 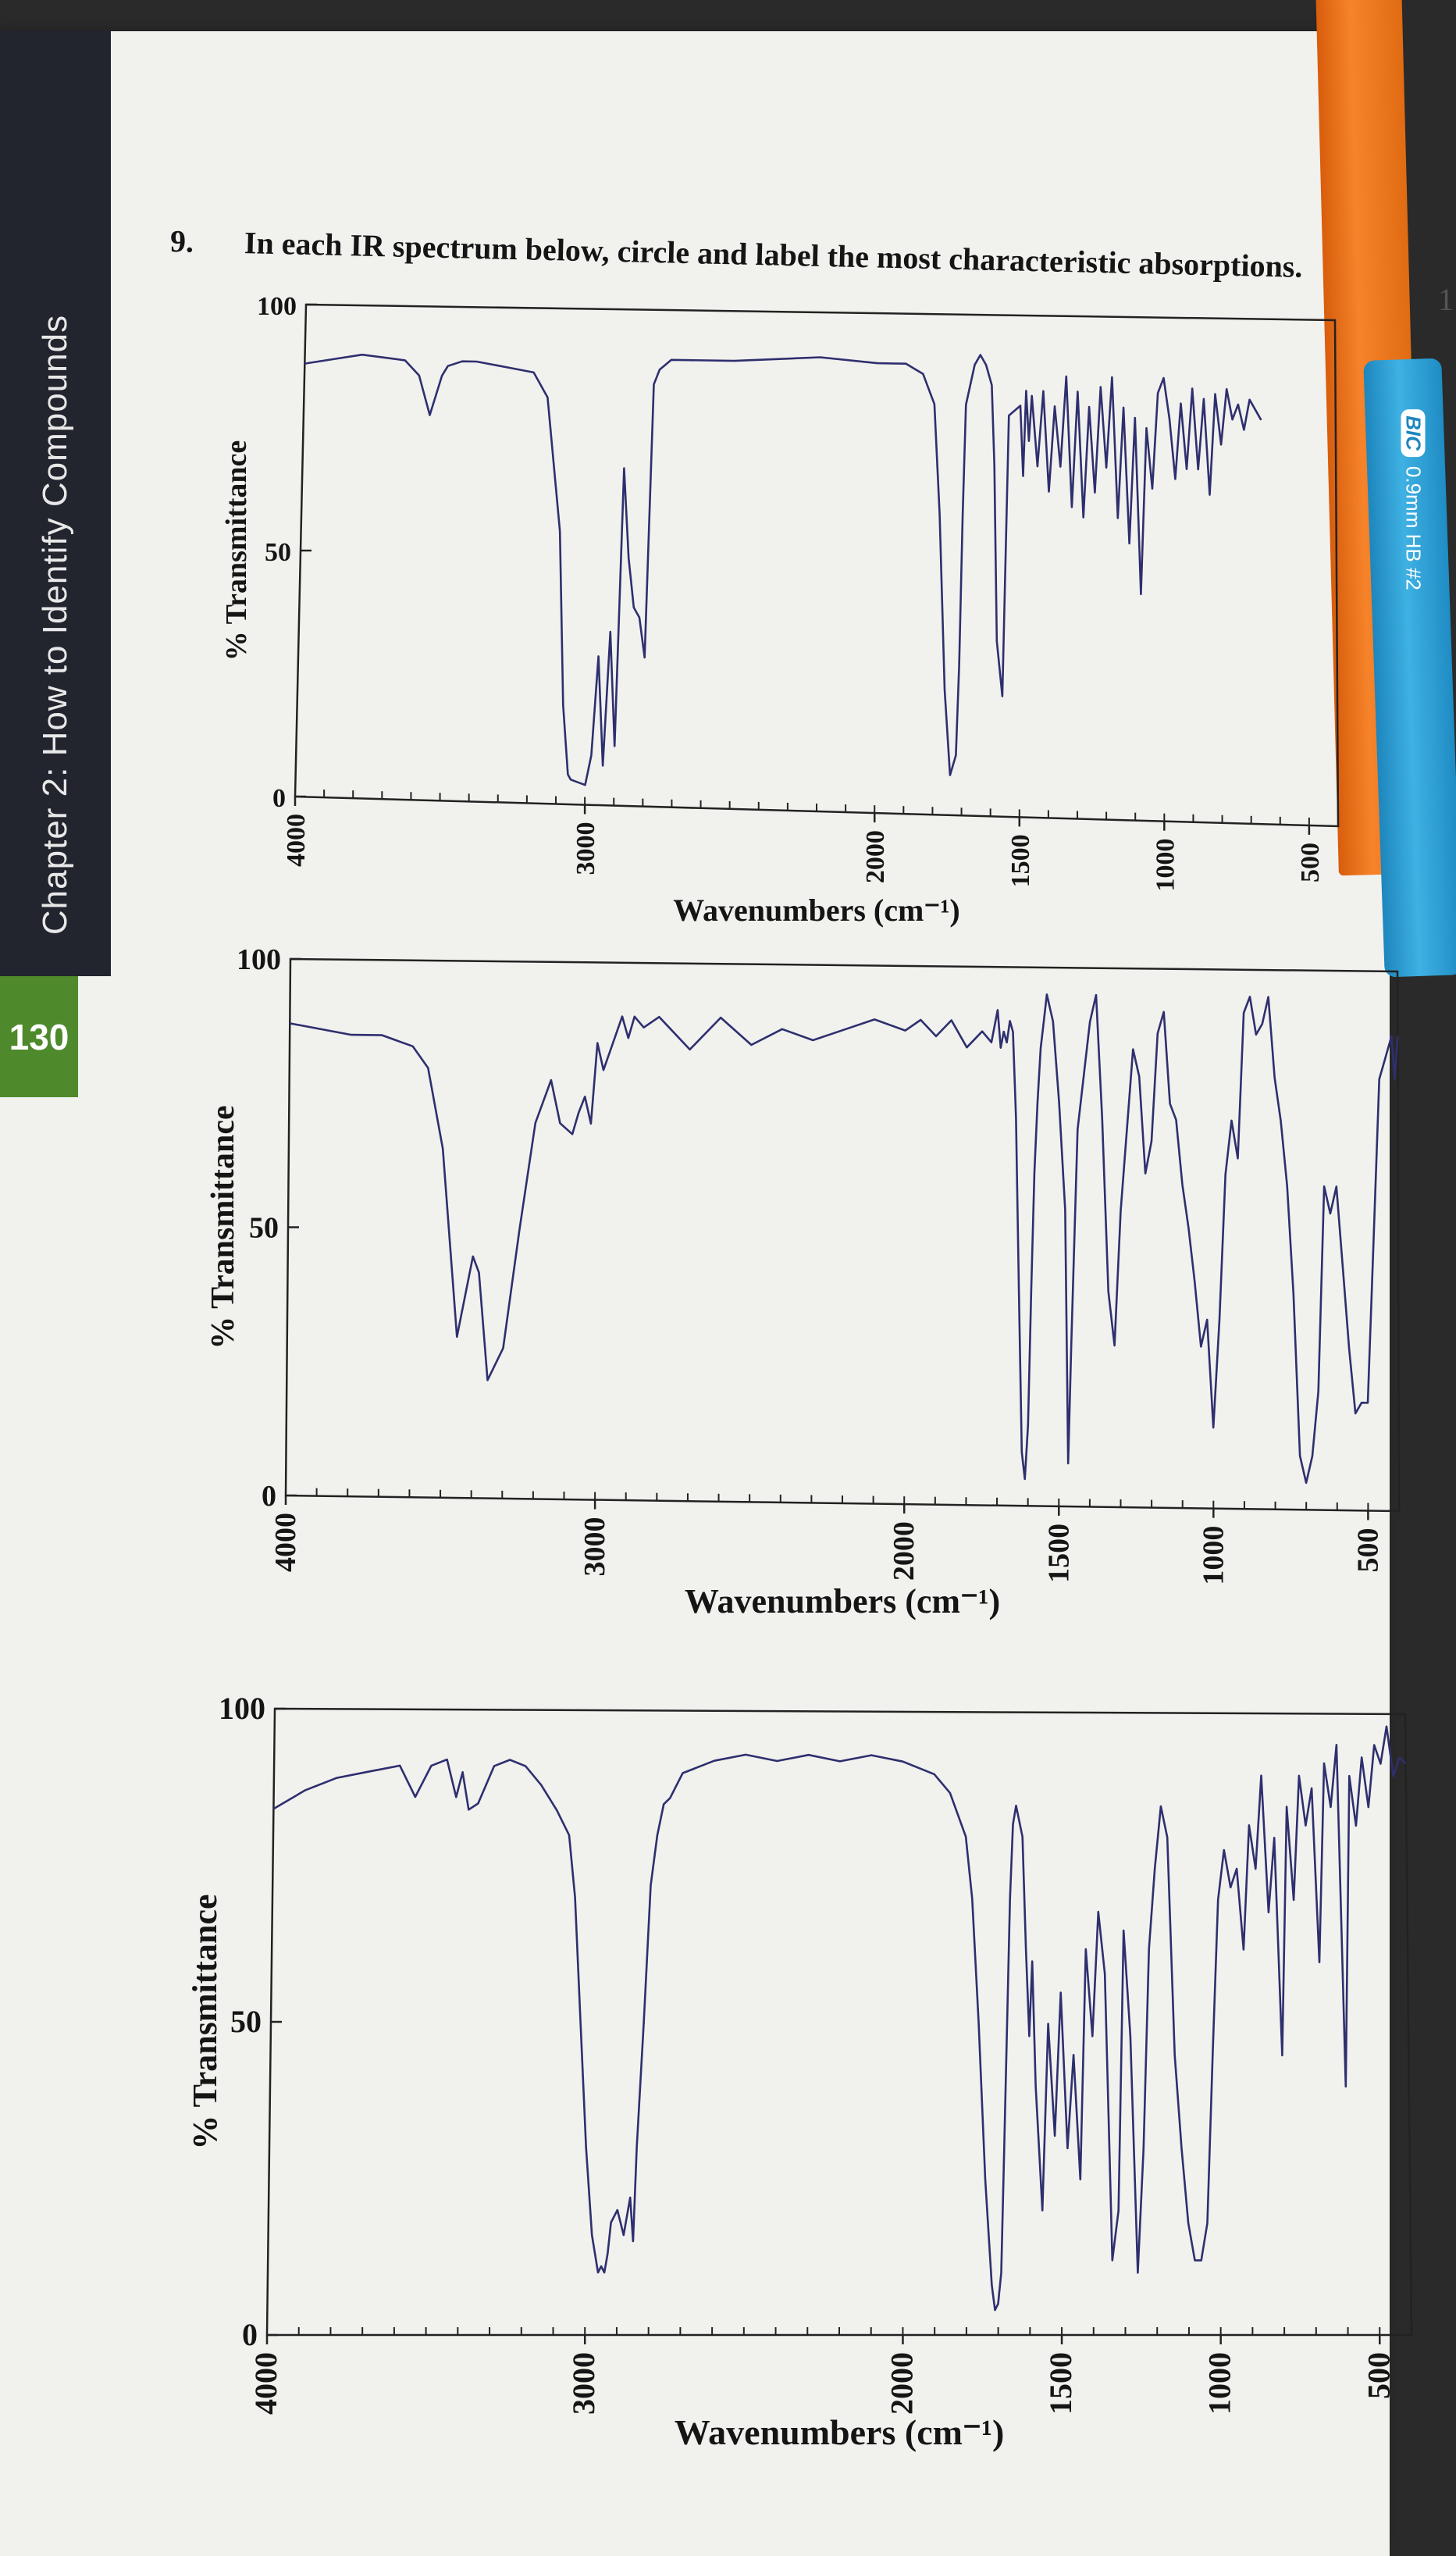 I want to click on chapter-sidebar: Chapter 2: How to Identify Compounds, so click(x=55, y=503).